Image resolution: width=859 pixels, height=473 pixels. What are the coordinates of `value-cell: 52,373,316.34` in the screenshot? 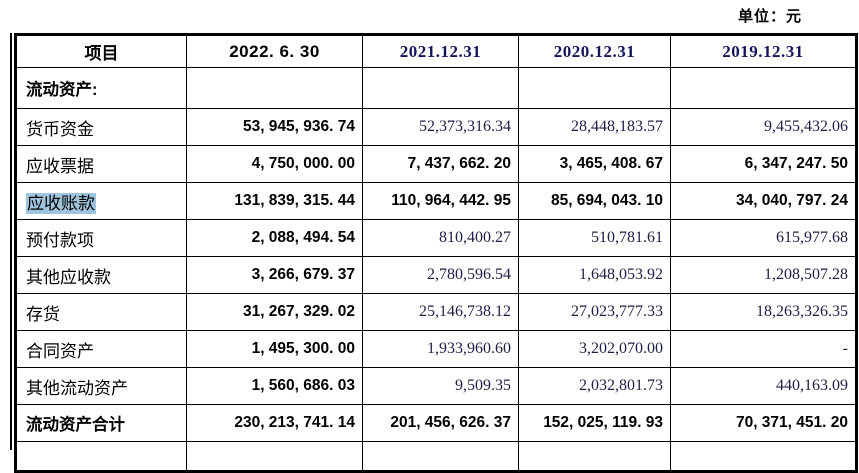 It's located at (440, 127).